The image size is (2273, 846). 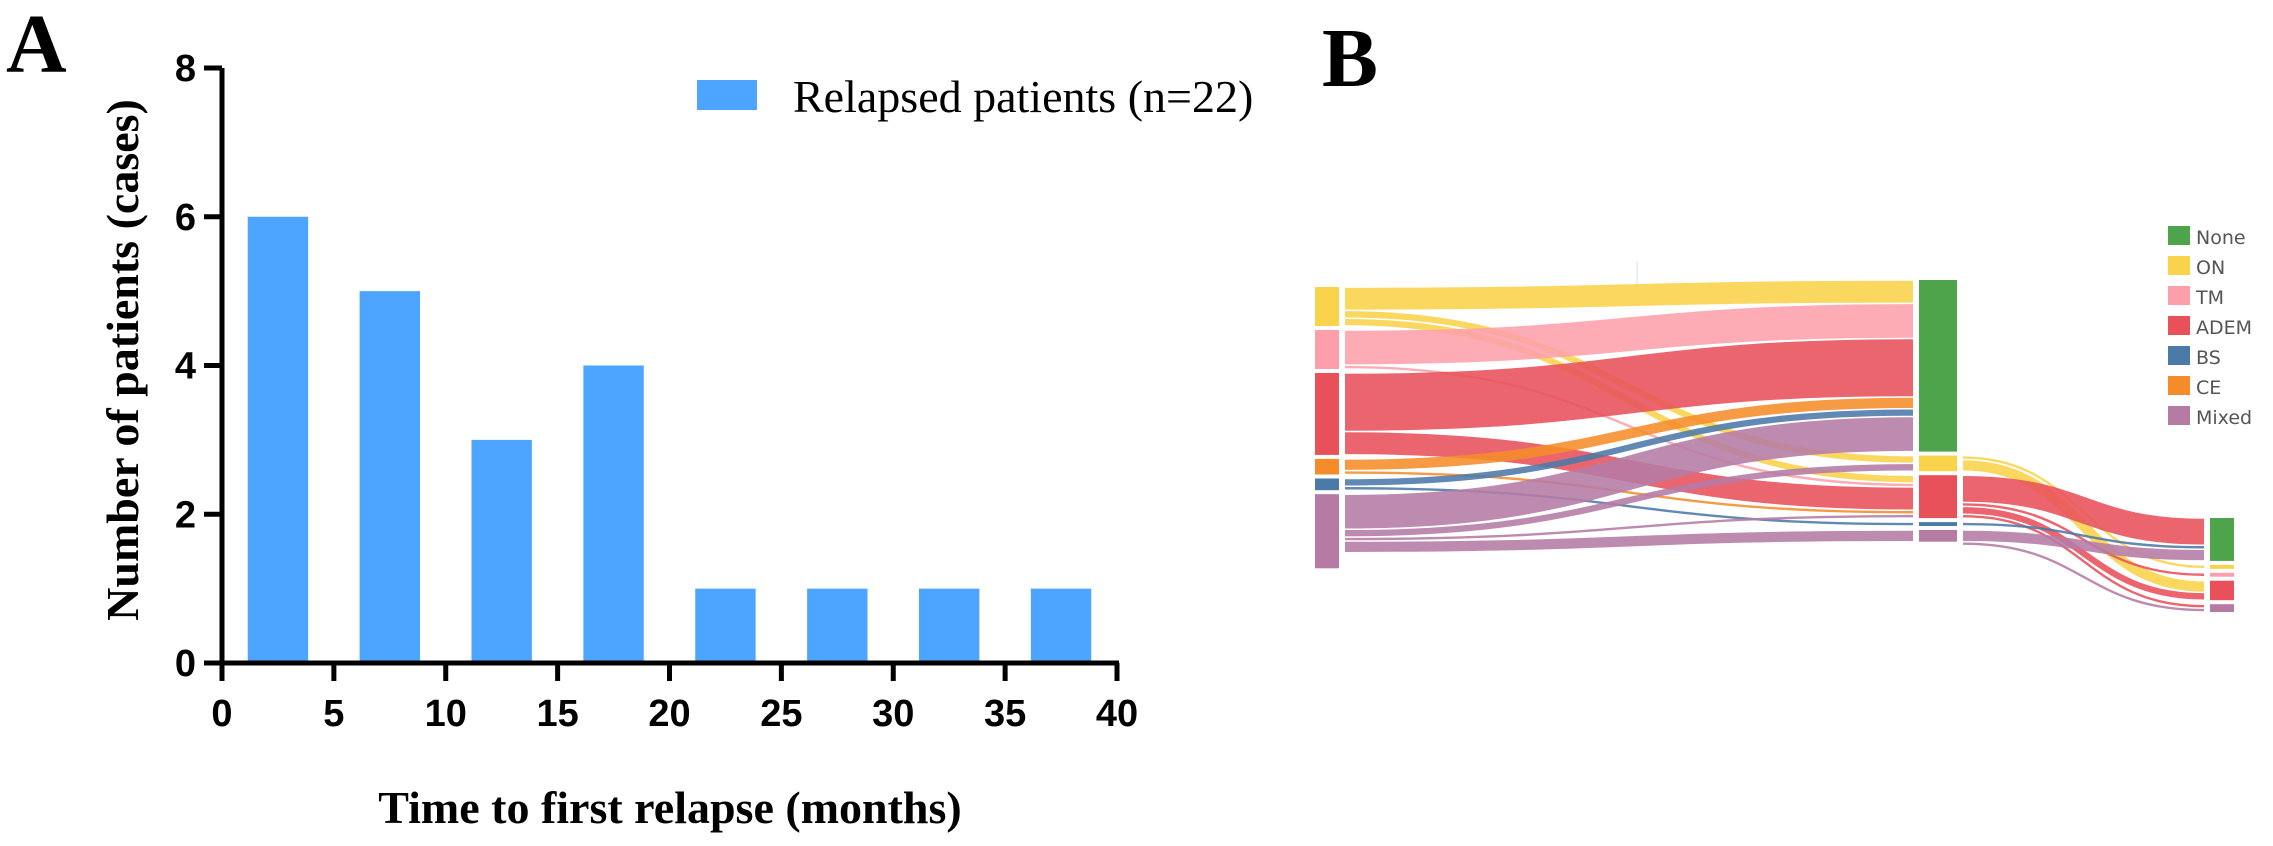 I want to click on y-tick-label-0: 0, so click(x=185, y=664).